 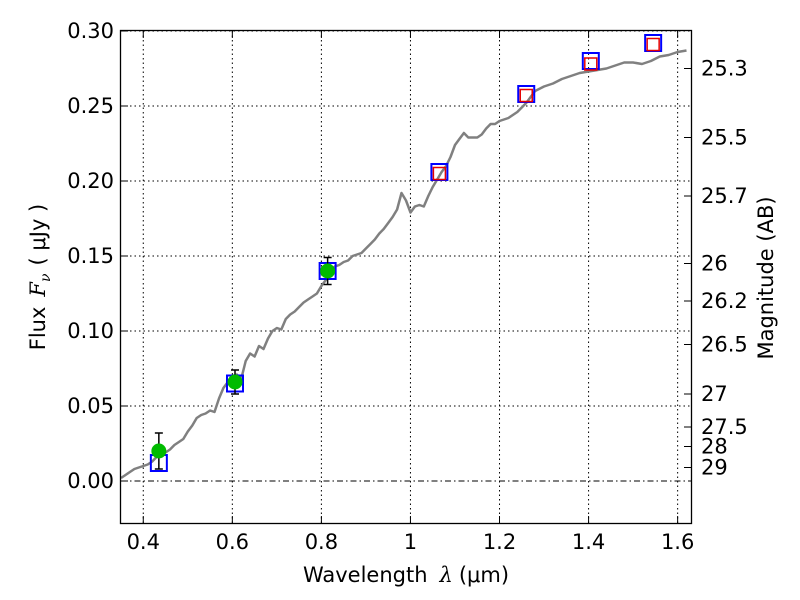 What do you see at coordinates (143, 542) in the screenshot?
I see `x-tick-label: 0.4` at bounding box center [143, 542].